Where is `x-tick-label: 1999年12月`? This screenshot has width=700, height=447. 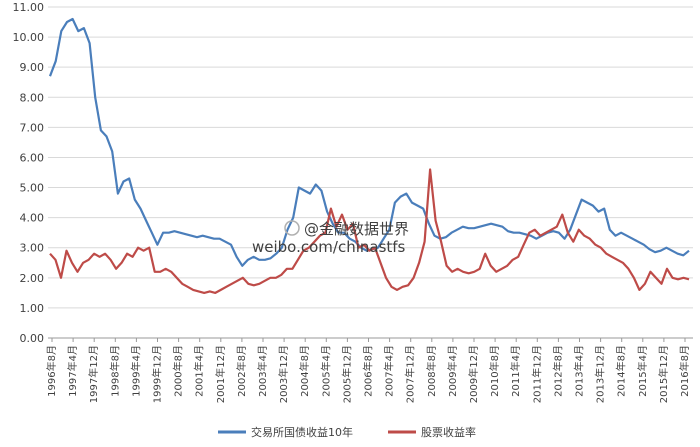 x-tick-label: 1999年12月 is located at coordinates (157, 374).